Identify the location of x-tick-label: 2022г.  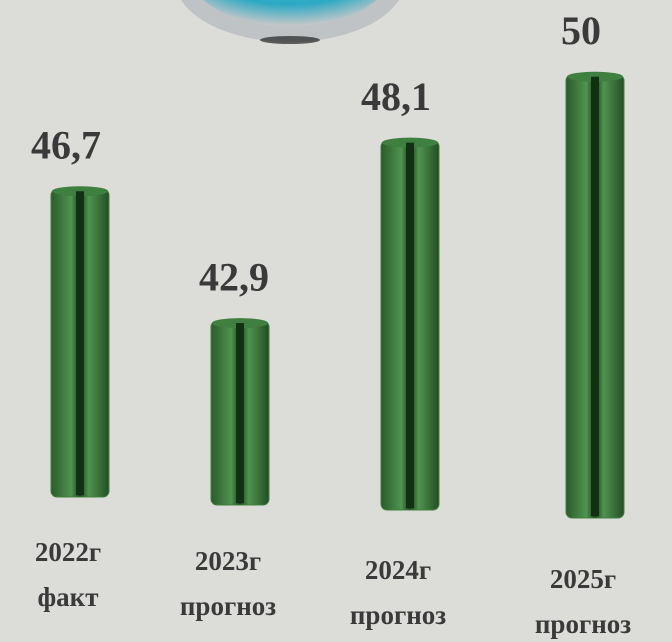
(68, 552).